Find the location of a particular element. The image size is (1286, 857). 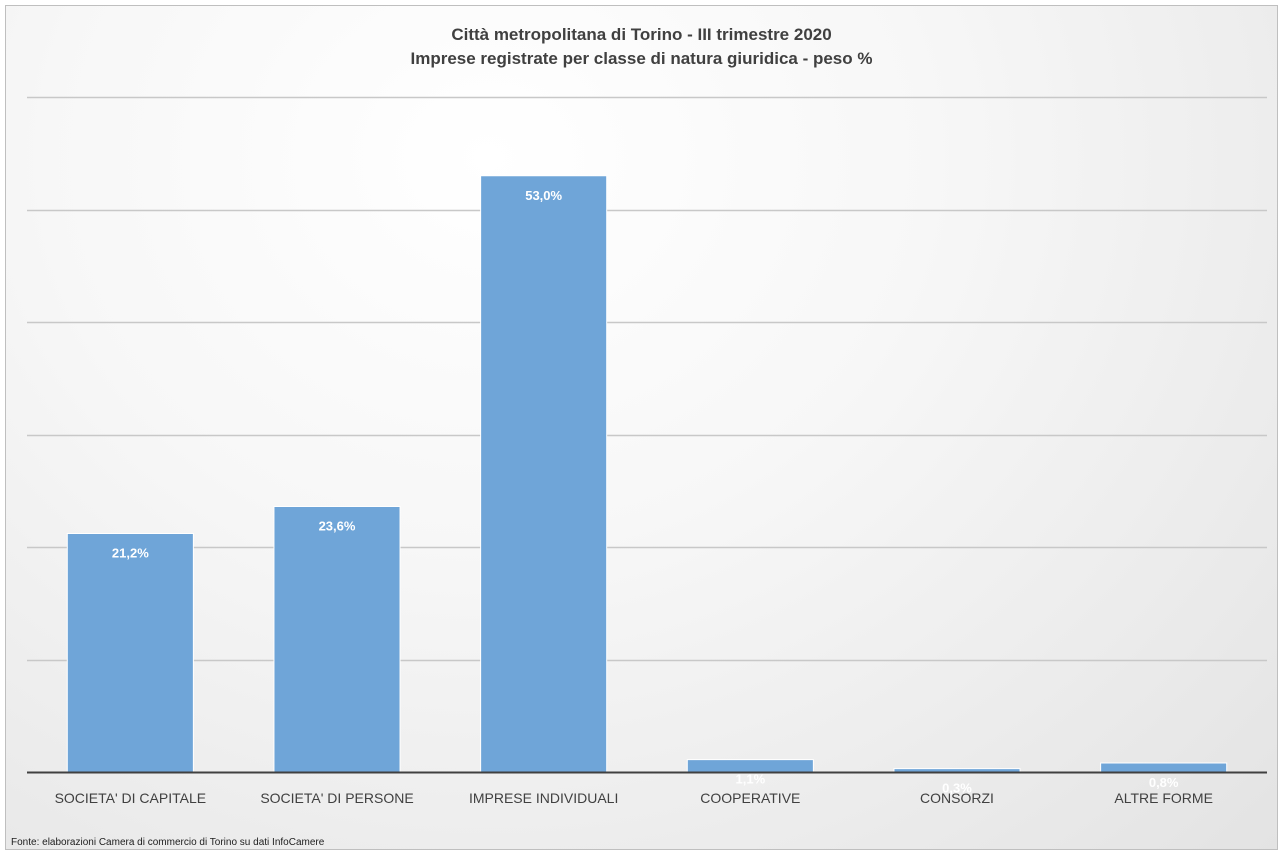

data-label: 0,3% is located at coordinates (957, 788).